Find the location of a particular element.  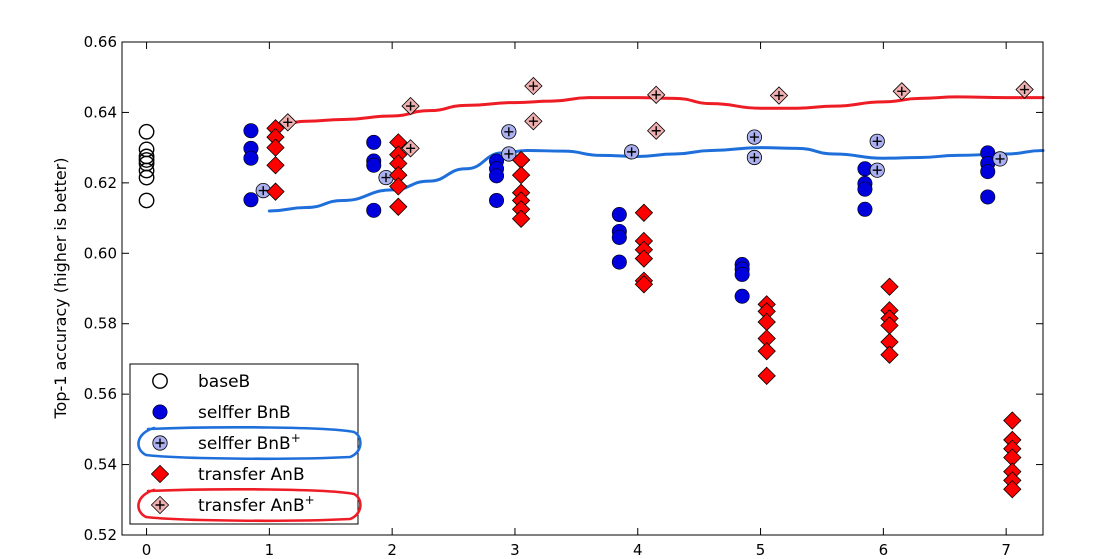

point-s3-25-shape is located at coordinates (766, 322).